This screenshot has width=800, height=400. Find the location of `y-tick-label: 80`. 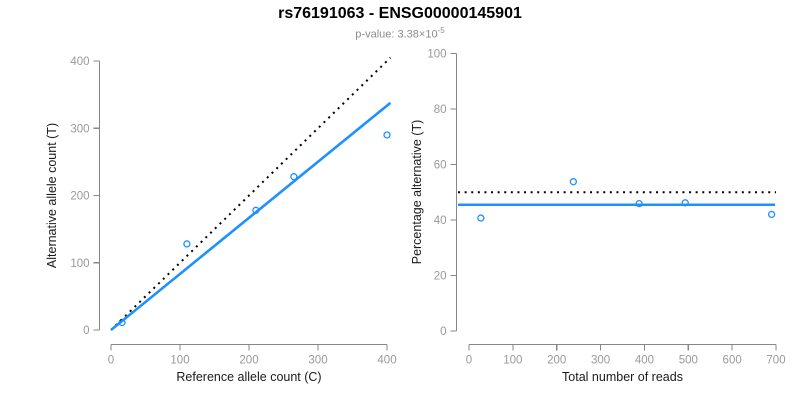

y-tick-label: 80 is located at coordinates (440, 110).